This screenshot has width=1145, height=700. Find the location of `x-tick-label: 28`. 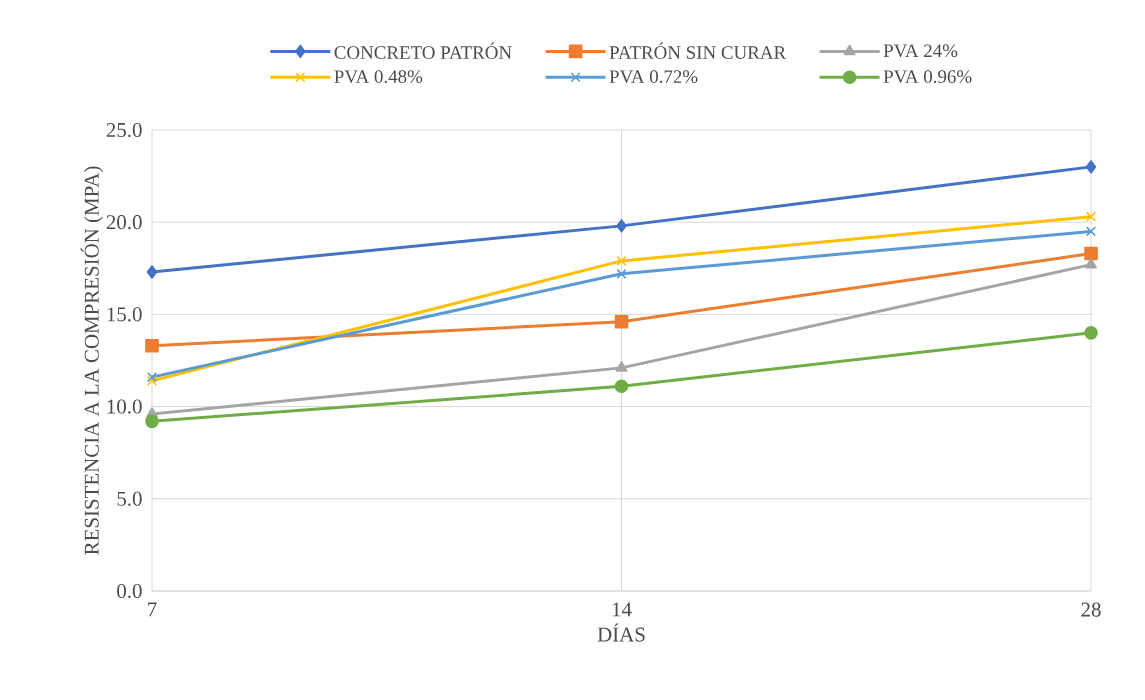

x-tick-label: 28 is located at coordinates (1091, 609).